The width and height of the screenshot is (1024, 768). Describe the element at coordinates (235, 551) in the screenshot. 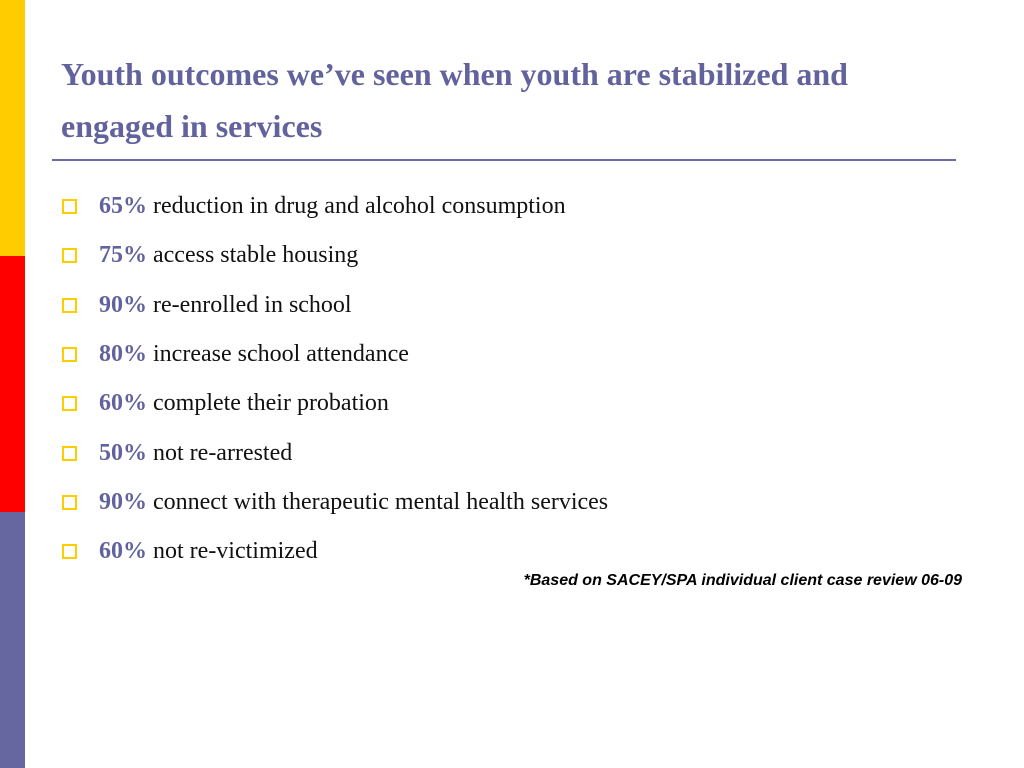

I see `outcome-description: not re-victimized` at that location.